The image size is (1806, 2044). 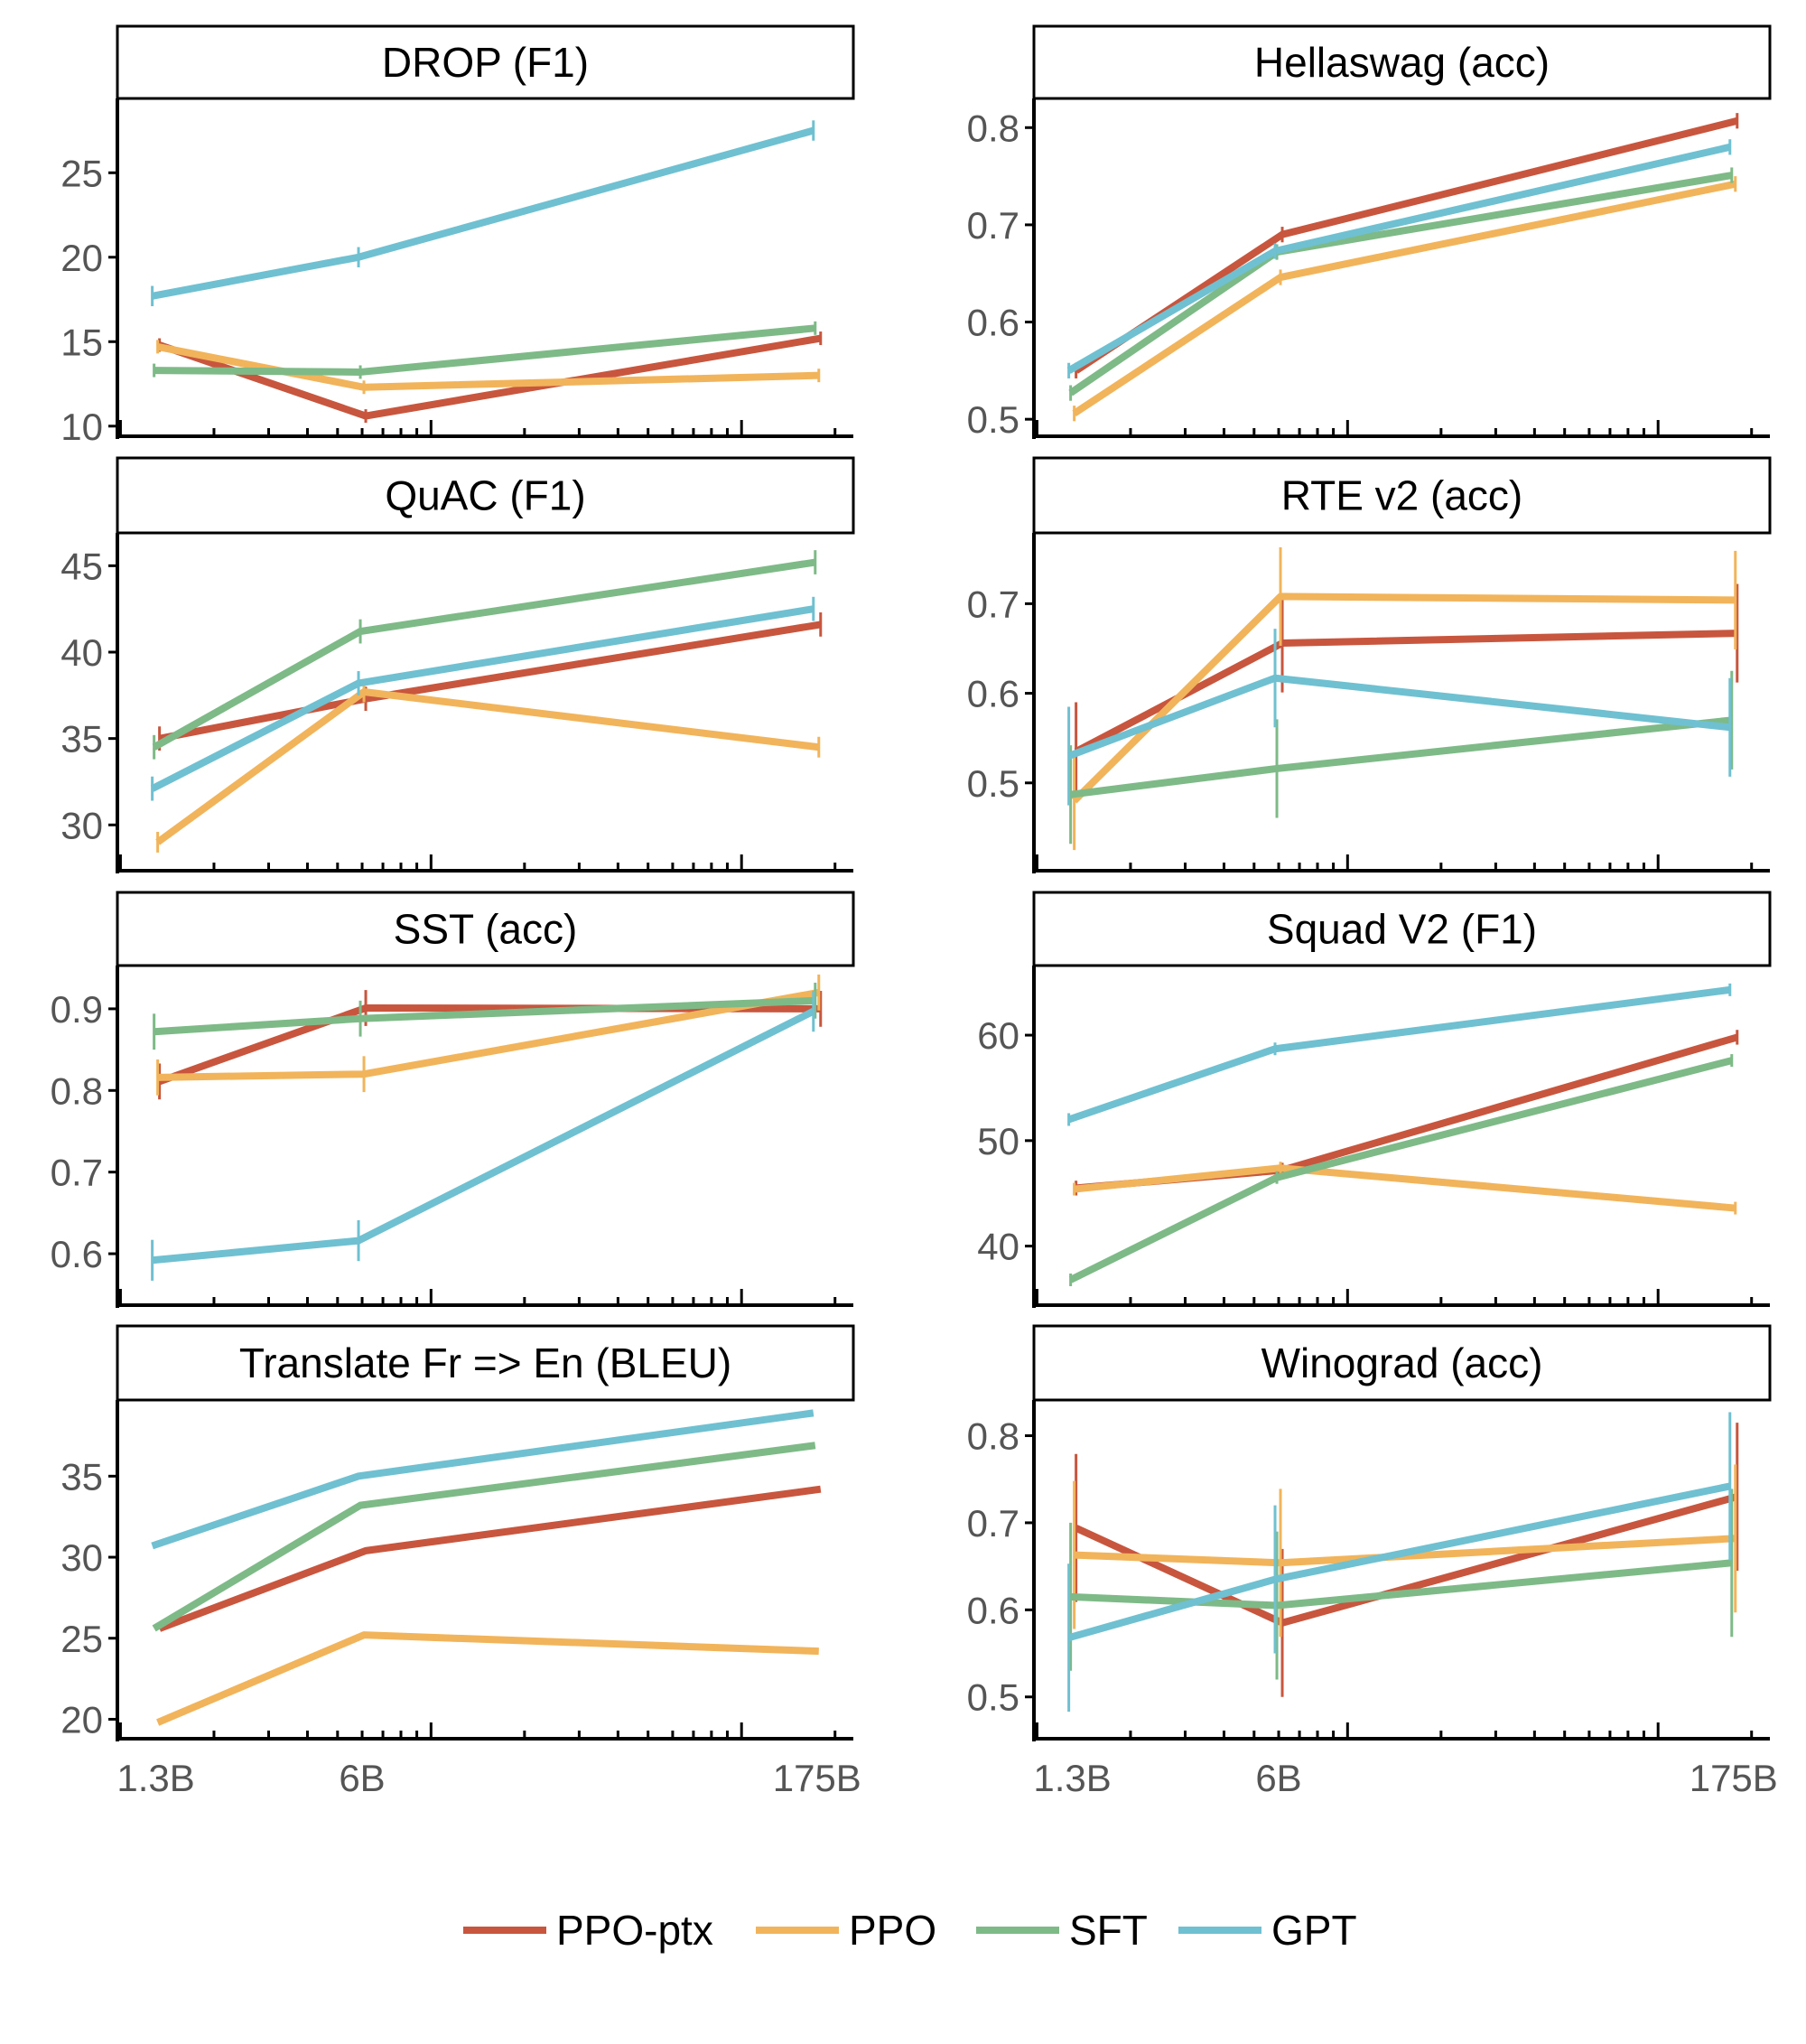 I want to click on legend-item-GPT: GPT, so click(x=1267, y=1930).